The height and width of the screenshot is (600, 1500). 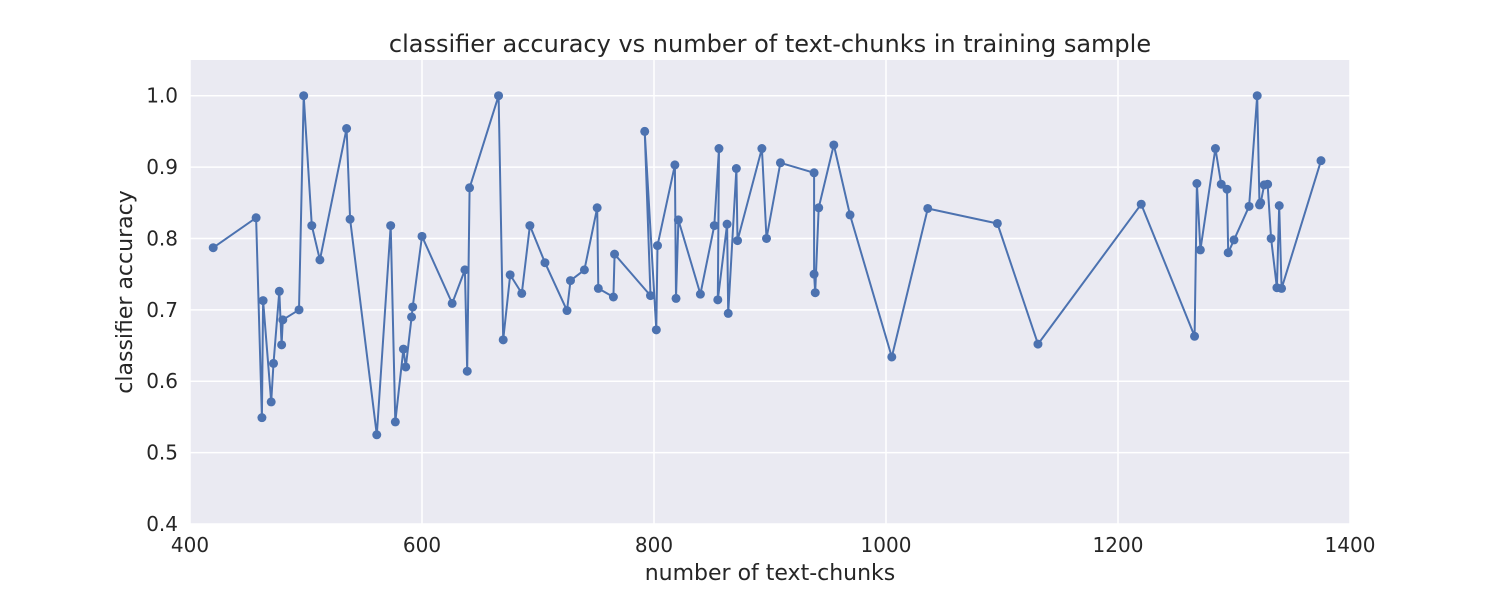 What do you see at coordinates (654, 545) in the screenshot?
I see `x-tick-label: 800` at bounding box center [654, 545].